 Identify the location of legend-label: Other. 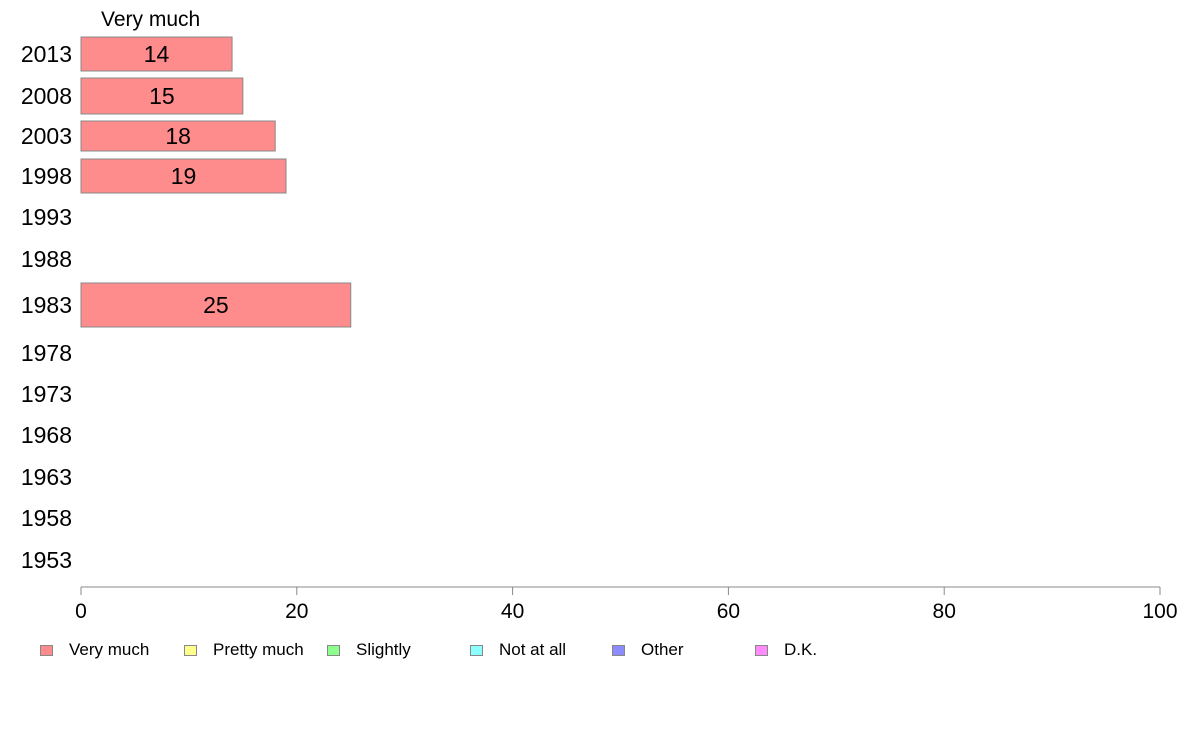
(662, 649).